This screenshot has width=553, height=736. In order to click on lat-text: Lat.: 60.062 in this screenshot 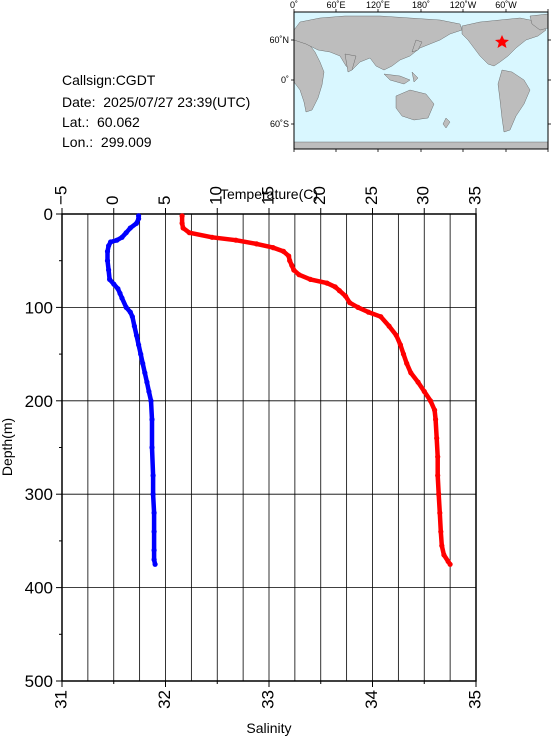, I will do `click(101, 122)`.